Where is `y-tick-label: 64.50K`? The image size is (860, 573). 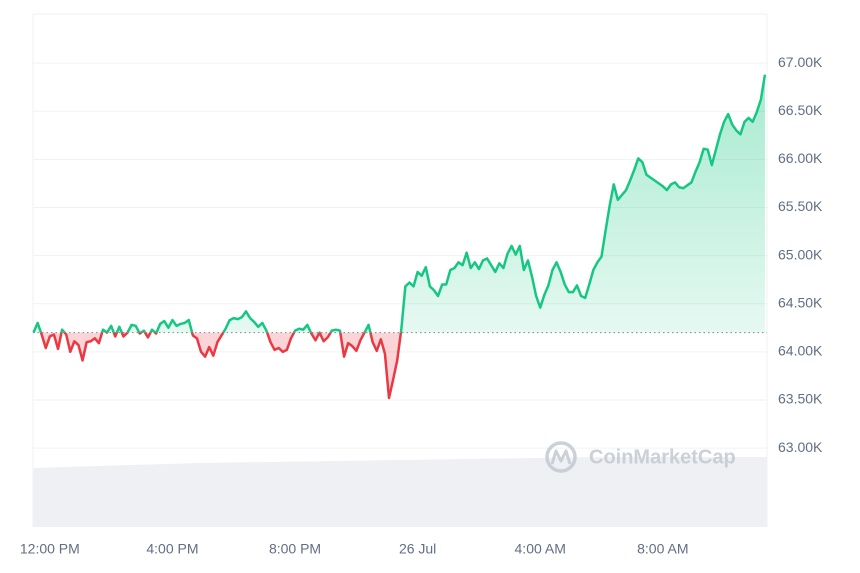 y-tick-label: 64.50K is located at coordinates (800, 302).